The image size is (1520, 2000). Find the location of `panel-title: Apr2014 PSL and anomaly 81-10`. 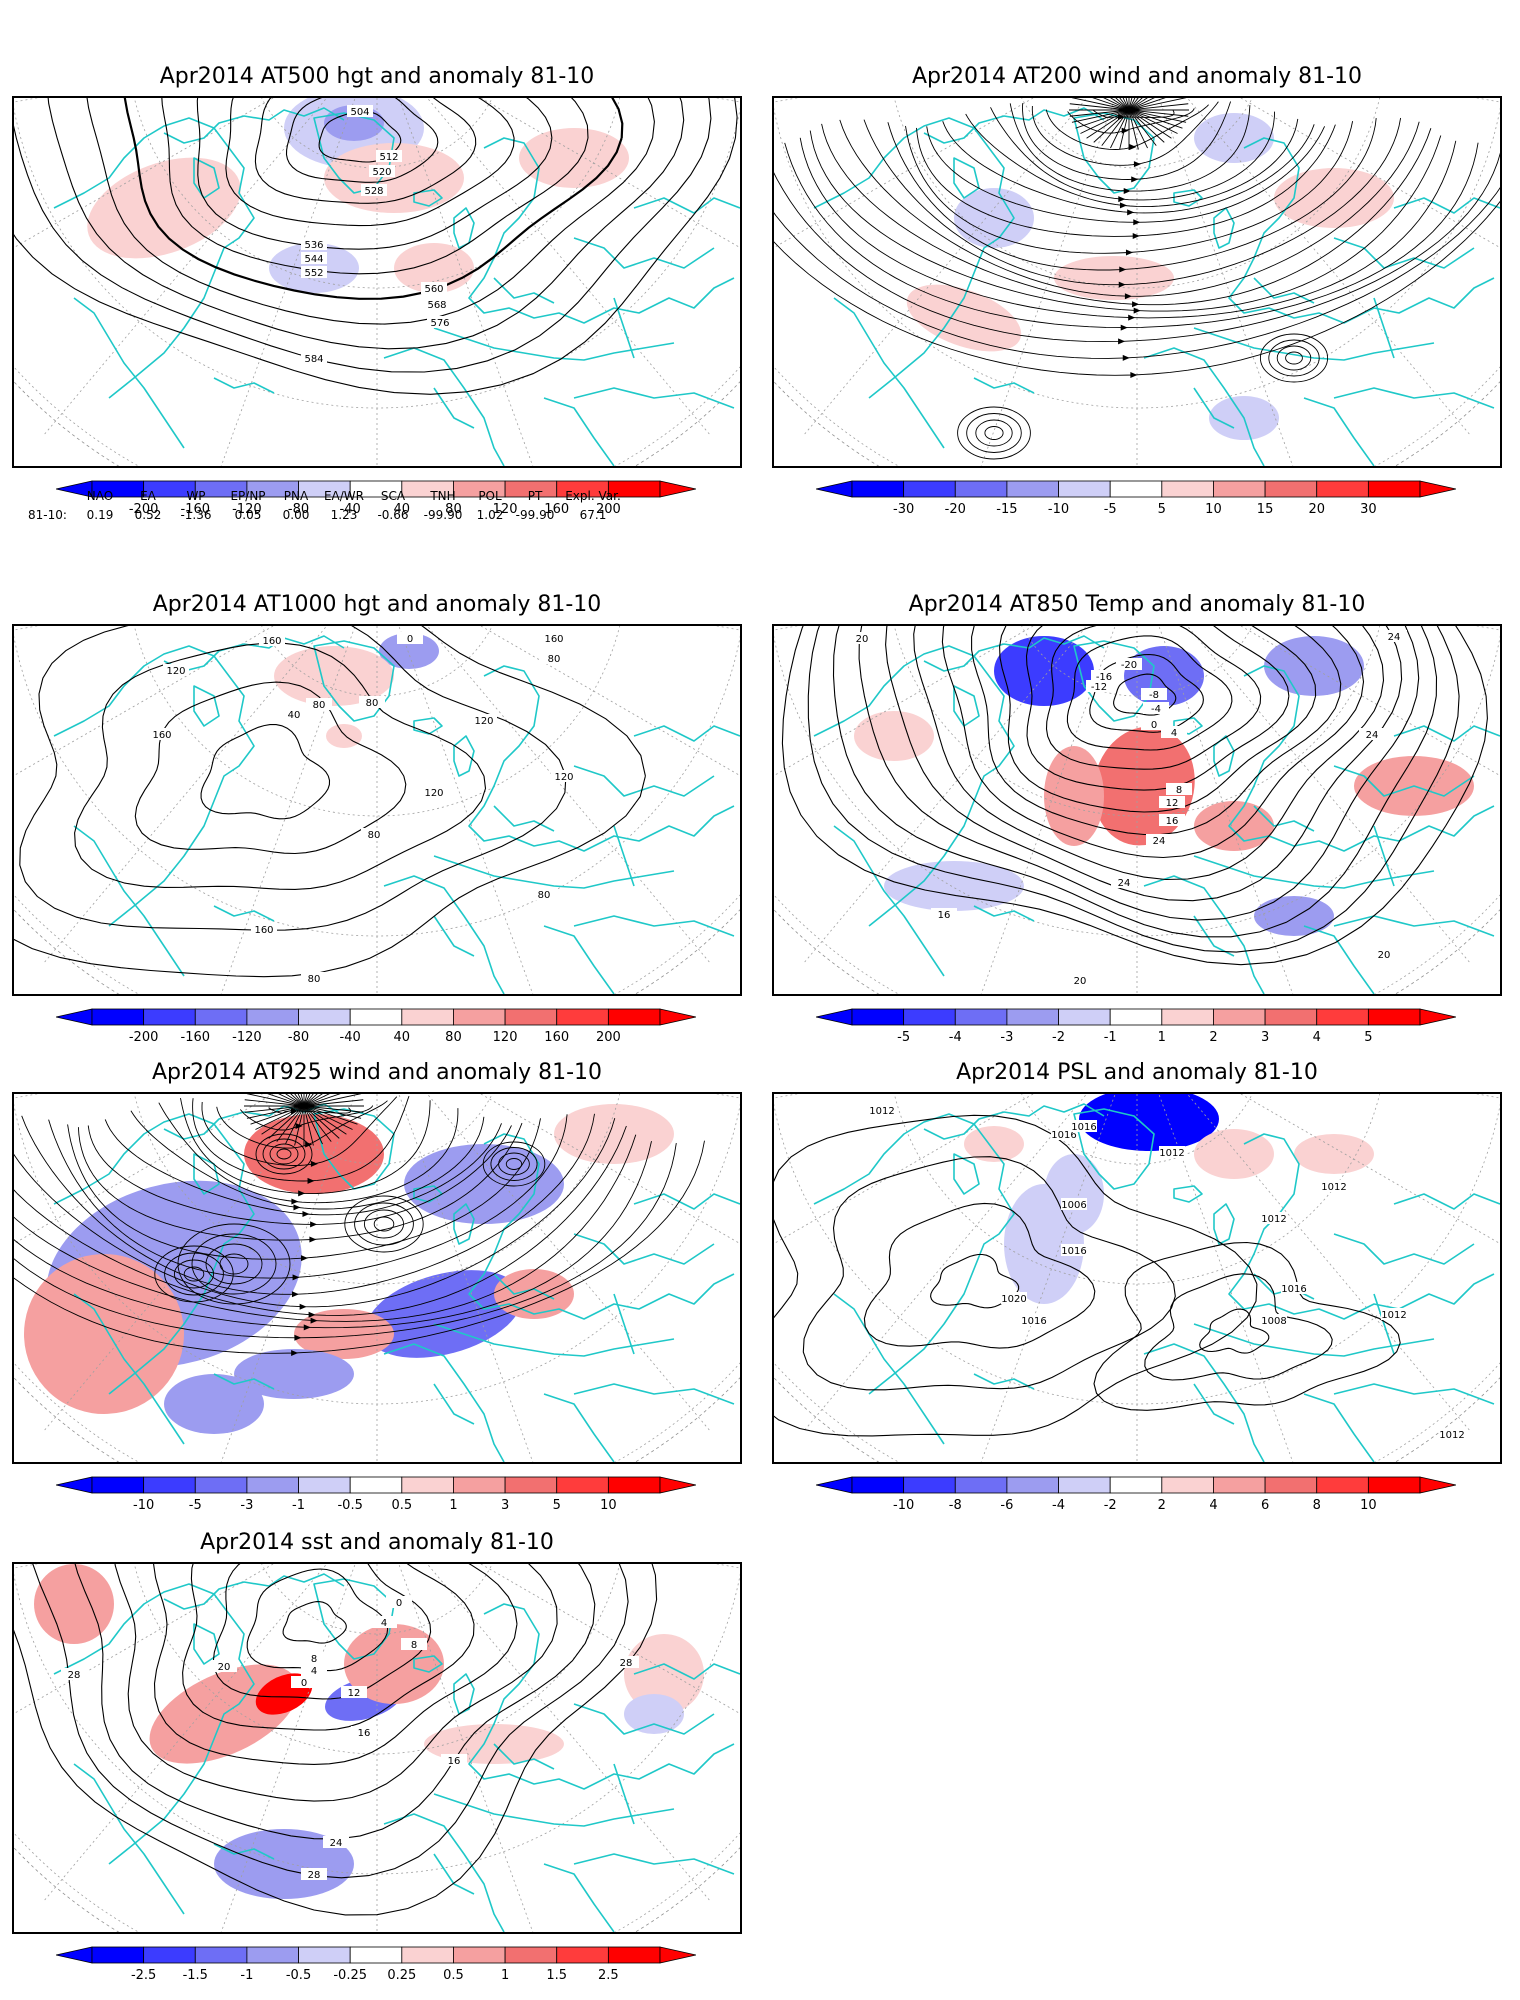

panel-title: Apr2014 PSL and anomaly 81-10 is located at coordinates (1137, 1072).